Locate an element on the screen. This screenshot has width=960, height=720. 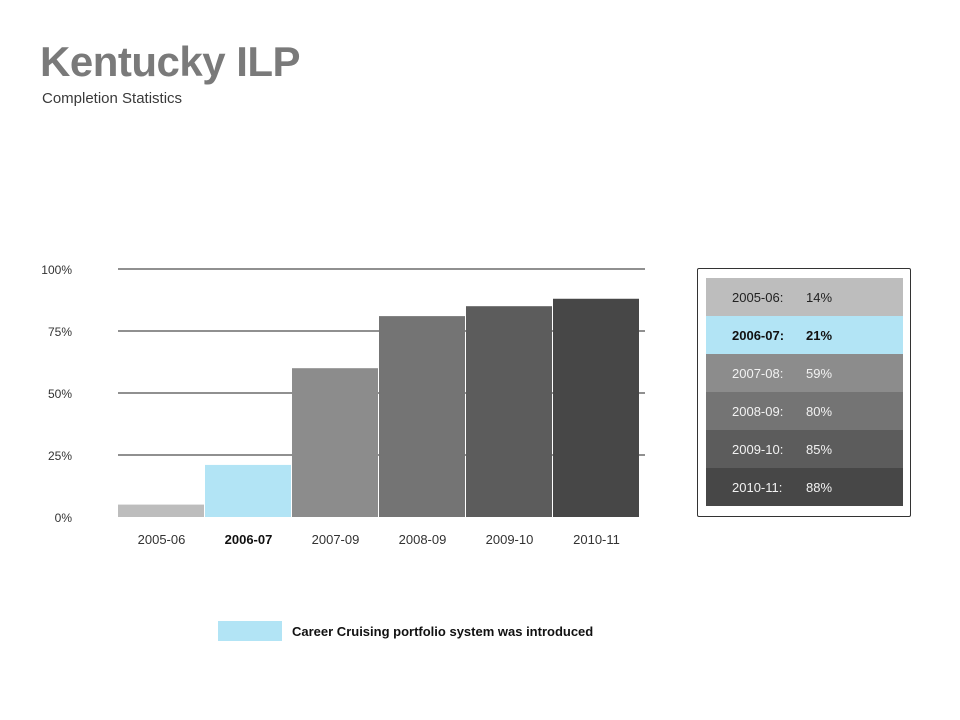
y-tick-label: 50% is located at coordinates (60, 394).